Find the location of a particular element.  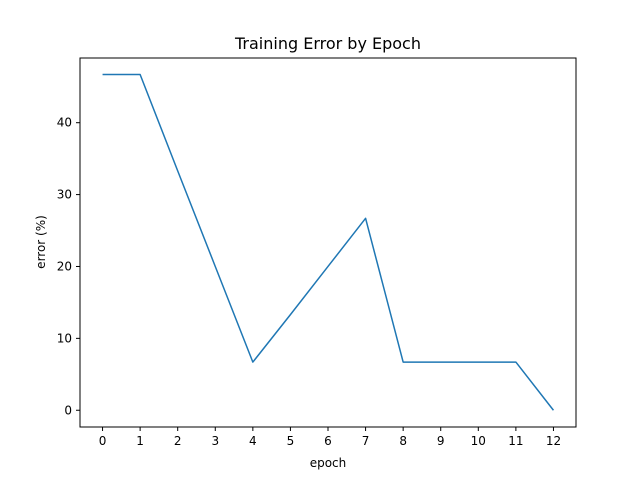

x-tick-label: 7 is located at coordinates (366, 441).